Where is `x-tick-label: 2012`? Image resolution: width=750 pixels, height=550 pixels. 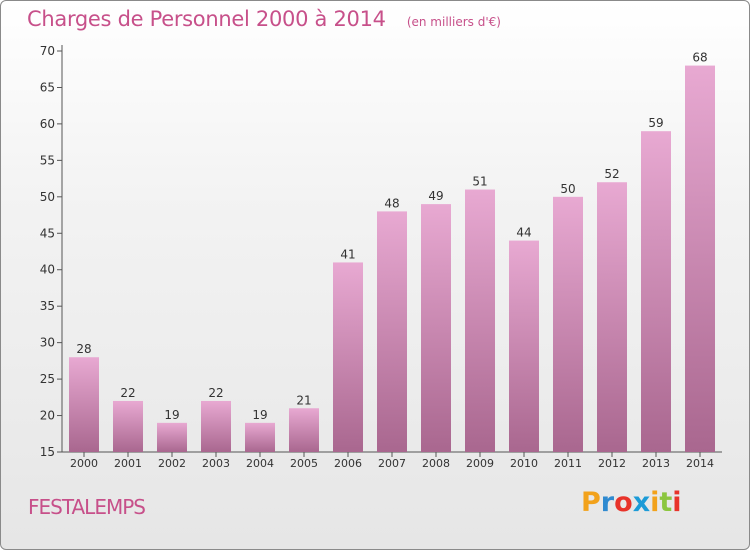 x-tick-label: 2012 is located at coordinates (612, 463).